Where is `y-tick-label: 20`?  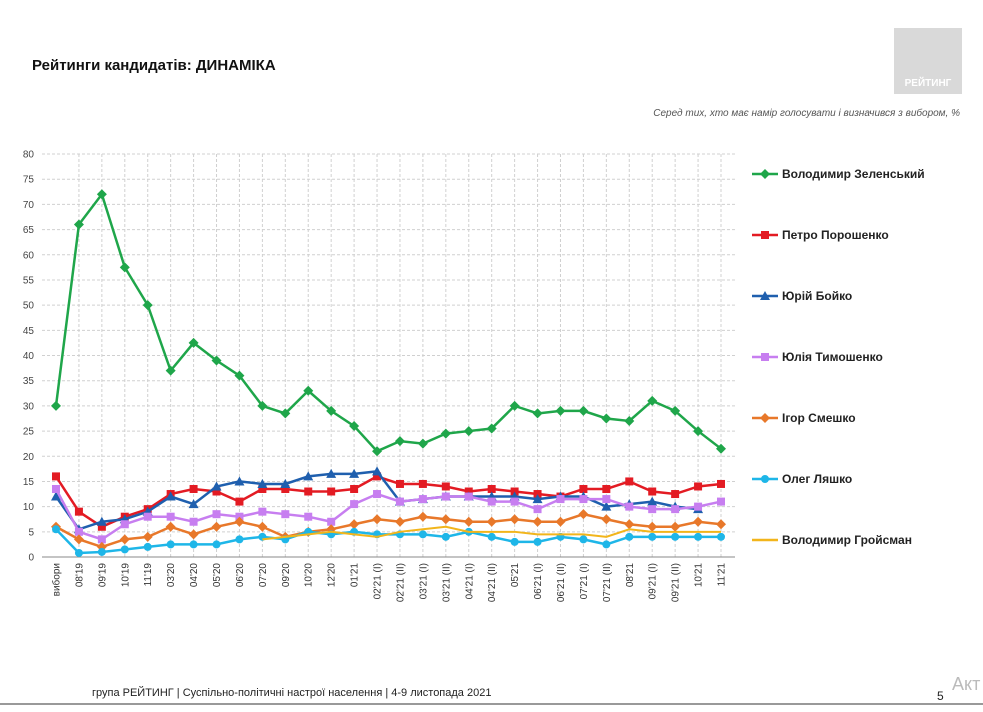
y-tick-label: 20 is located at coordinates (29, 457).